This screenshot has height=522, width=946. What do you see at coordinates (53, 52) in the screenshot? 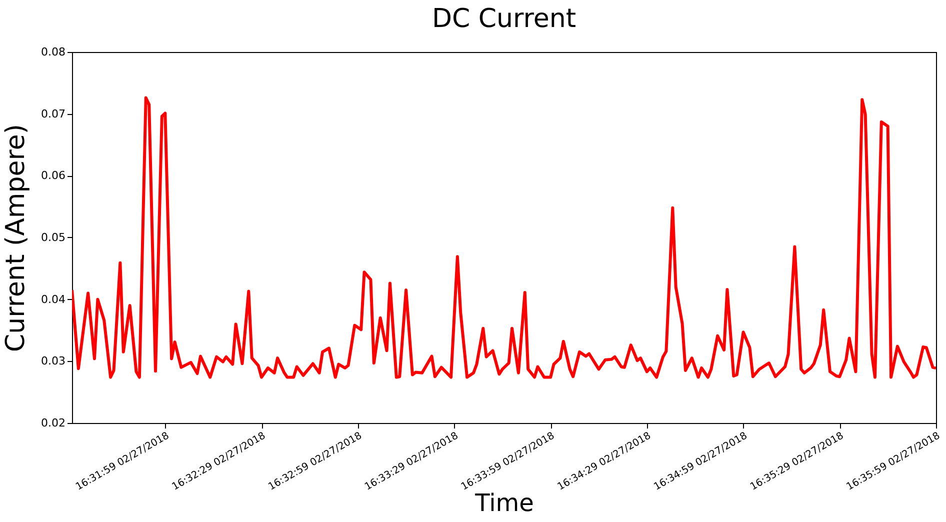
I see `y-tick-label: 0.08` at bounding box center [53, 52].